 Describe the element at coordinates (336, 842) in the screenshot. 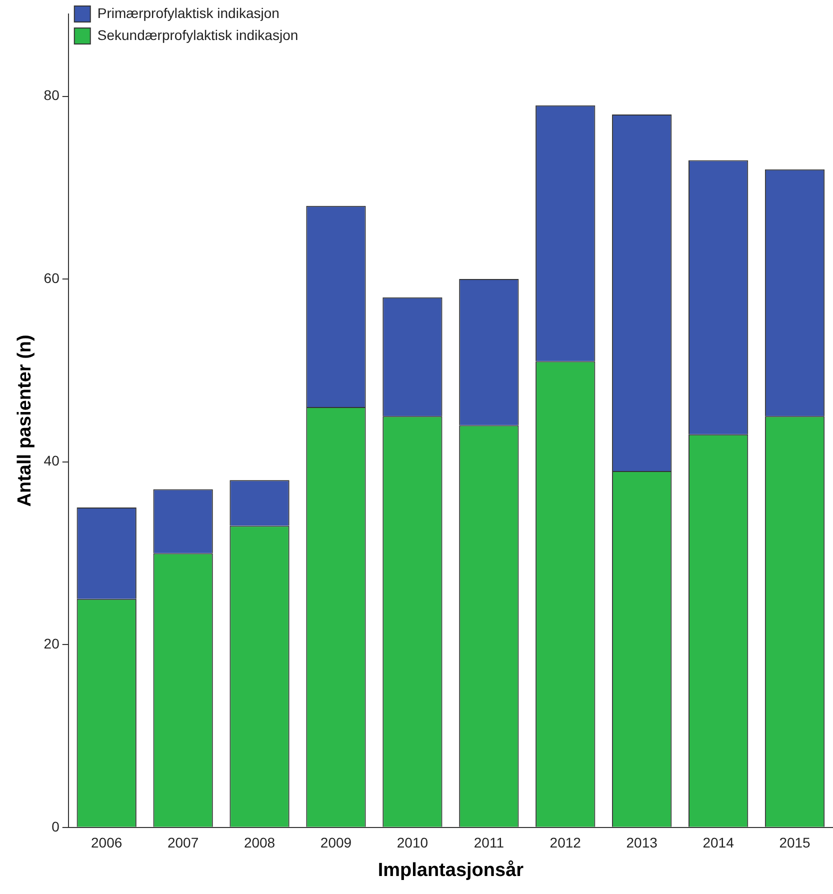

I see `x-tick-label: 2009` at that location.